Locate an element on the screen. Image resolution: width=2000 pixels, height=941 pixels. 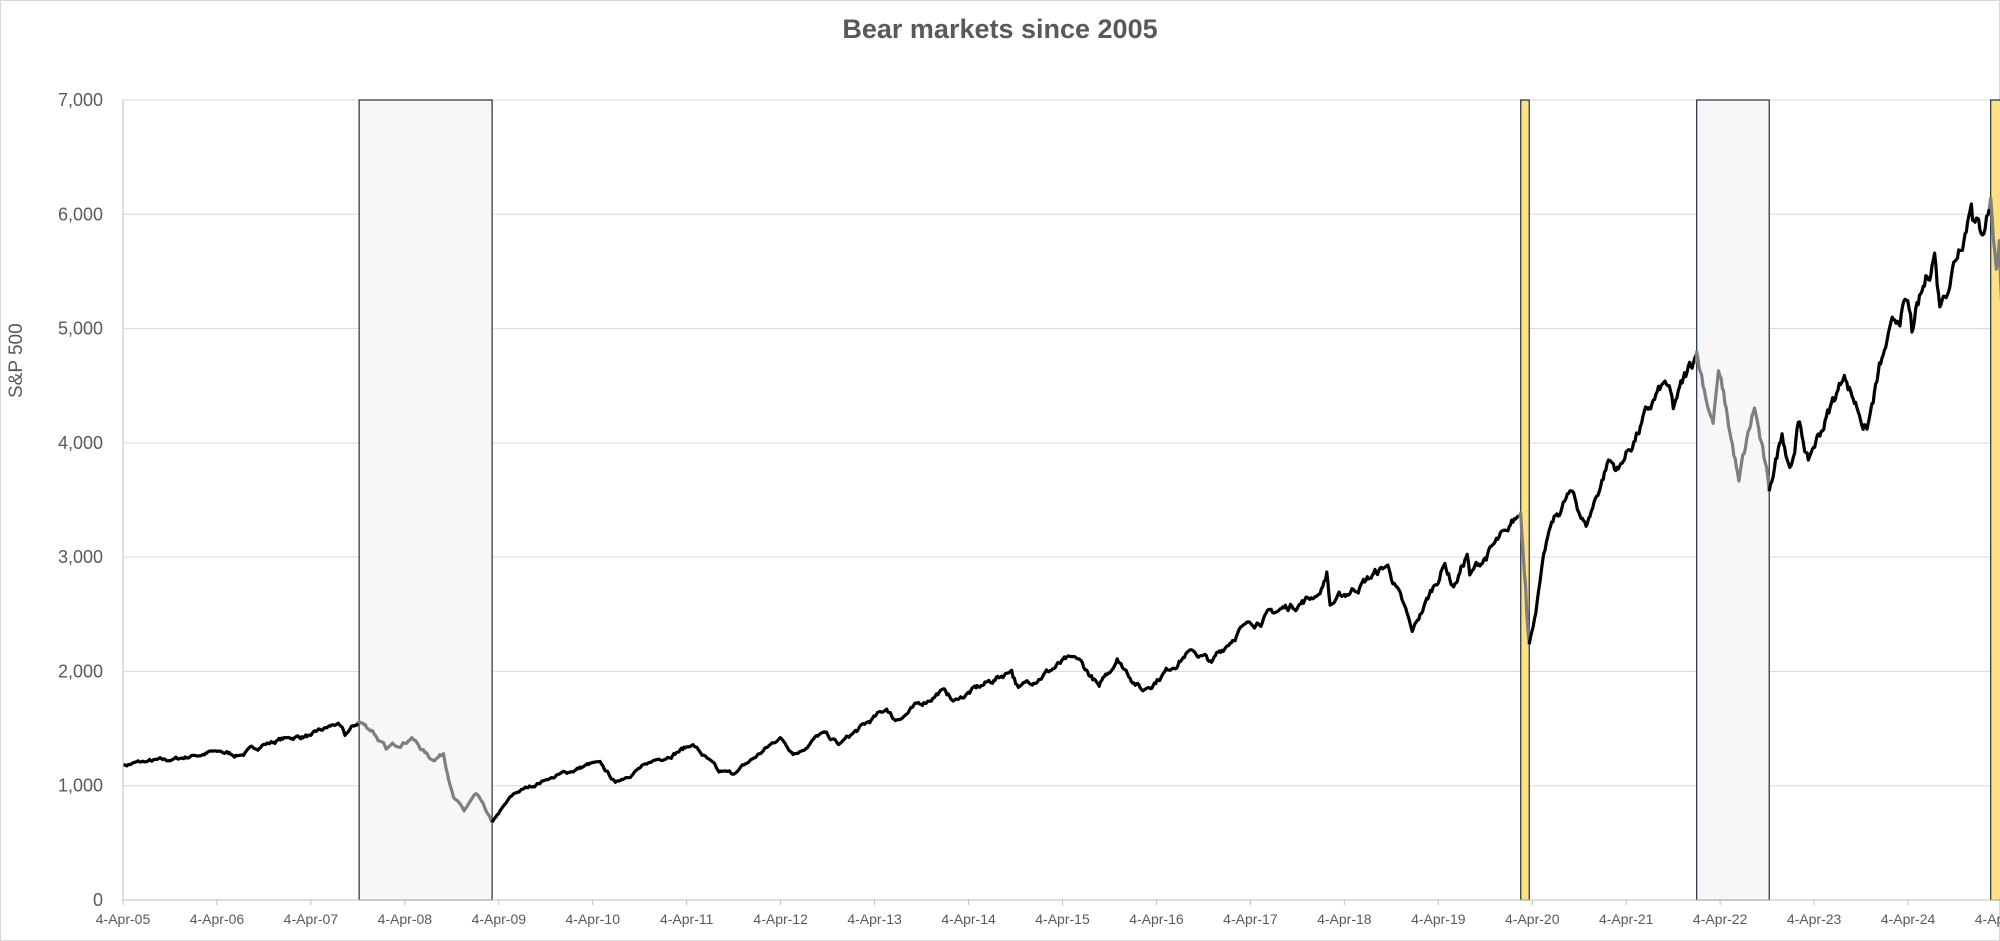
x-tick-label: 4-Apr-18 is located at coordinates (1344, 919).